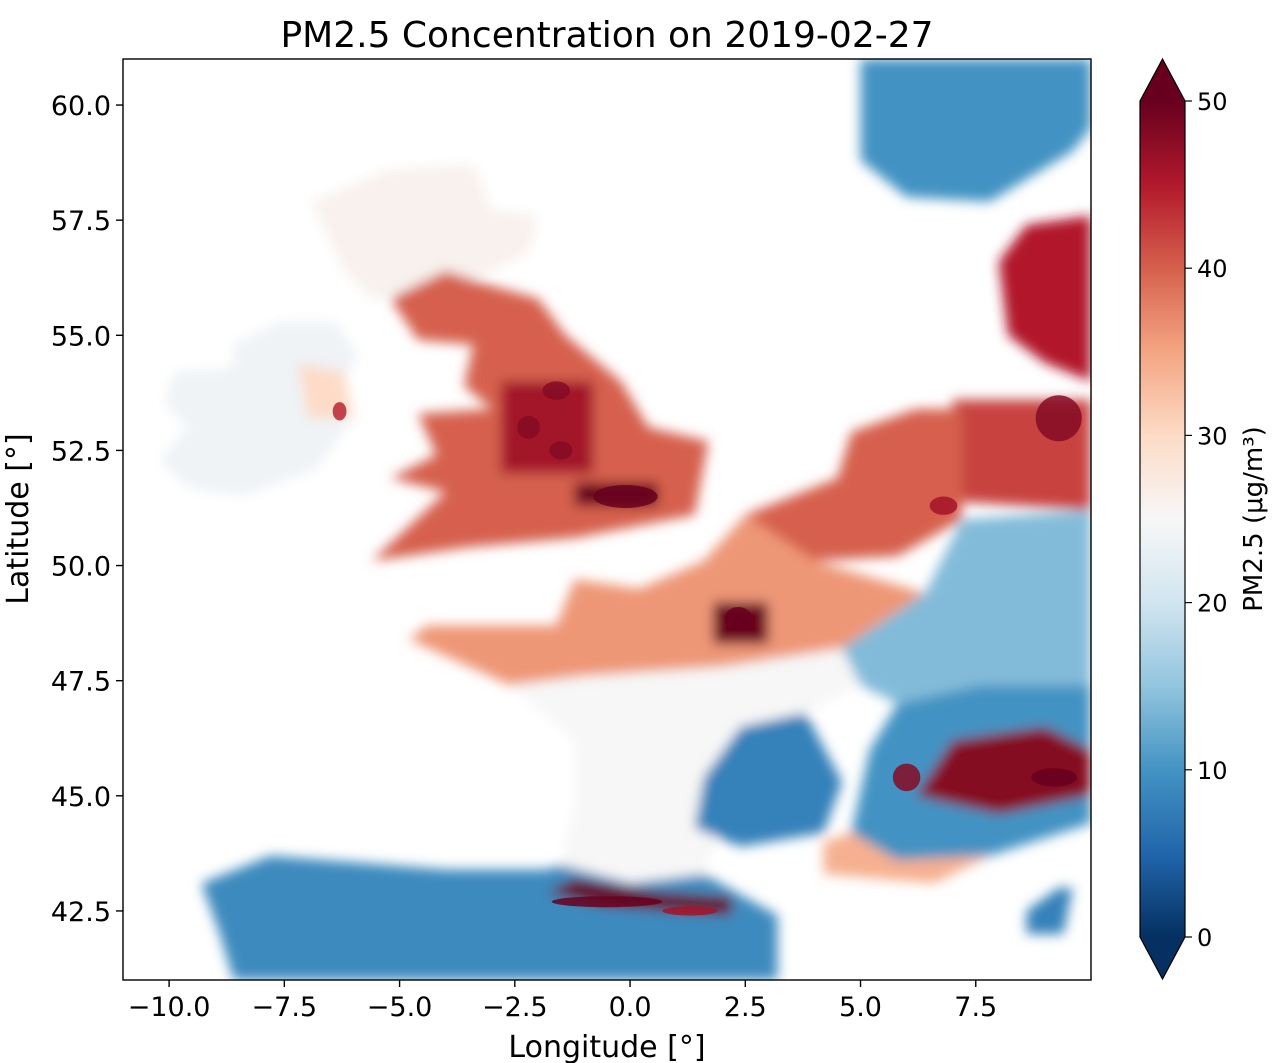 The width and height of the screenshot is (1280, 1063). What do you see at coordinates (1162, 519) in the screenshot?
I see `colorbar-gradient` at bounding box center [1162, 519].